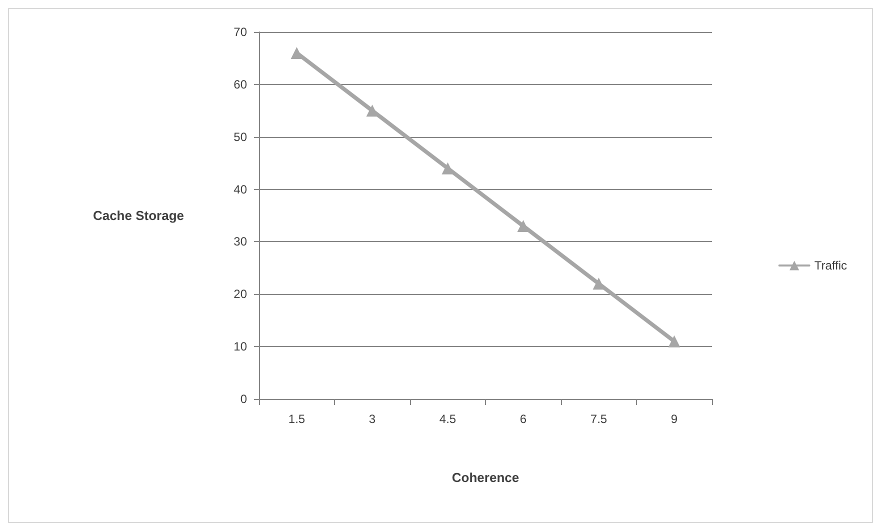 This screenshot has width=881, height=531. What do you see at coordinates (241, 294) in the screenshot?
I see `y-tick-label: 20` at bounding box center [241, 294].